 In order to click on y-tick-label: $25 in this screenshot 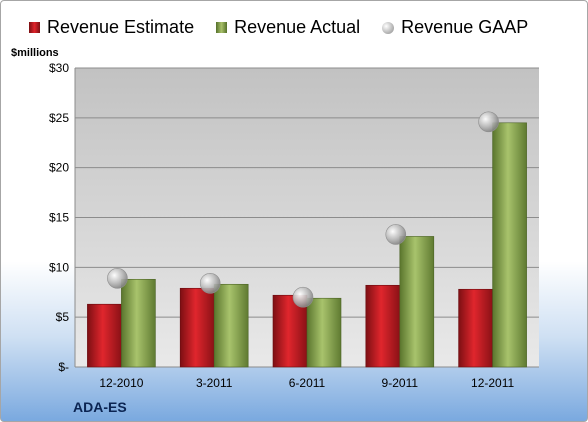, I will do `click(59, 118)`.